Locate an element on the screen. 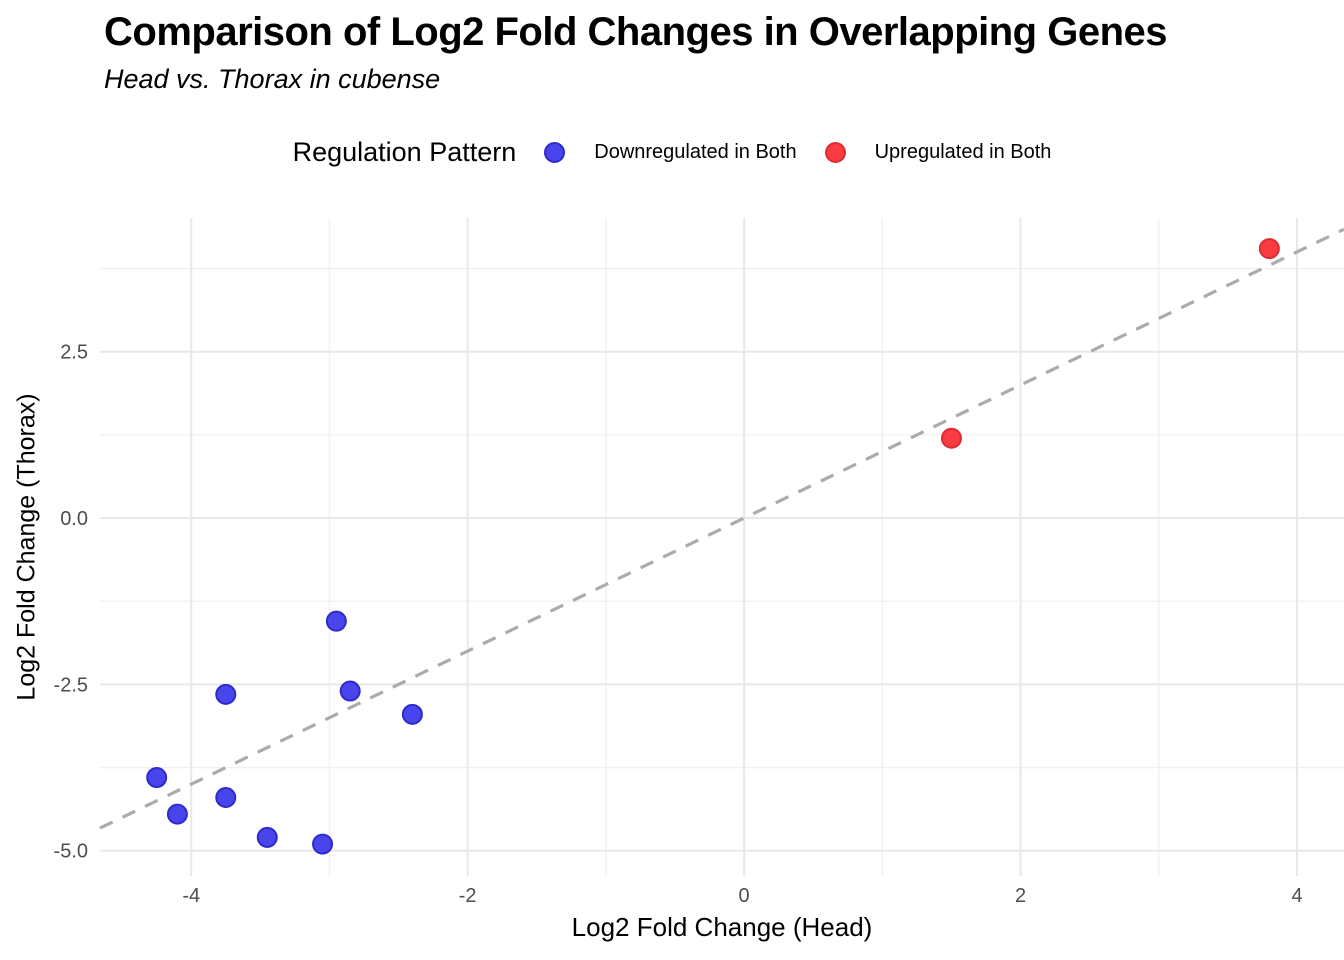 The height and width of the screenshot is (960, 1344). legend-item-upregulated: Upregulated in Both is located at coordinates (938, 152).